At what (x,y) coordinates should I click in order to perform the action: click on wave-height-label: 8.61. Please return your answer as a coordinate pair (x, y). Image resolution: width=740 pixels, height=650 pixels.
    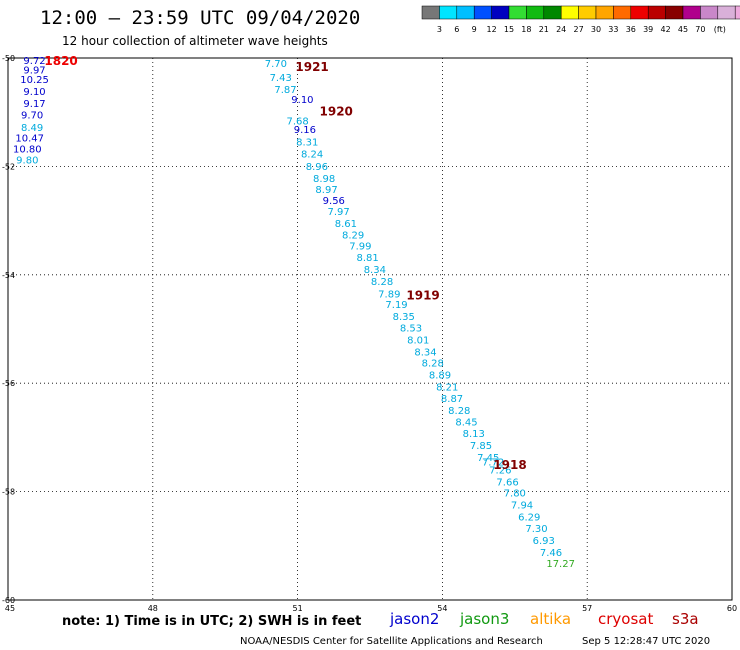
    Looking at the image, I should click on (346, 224).